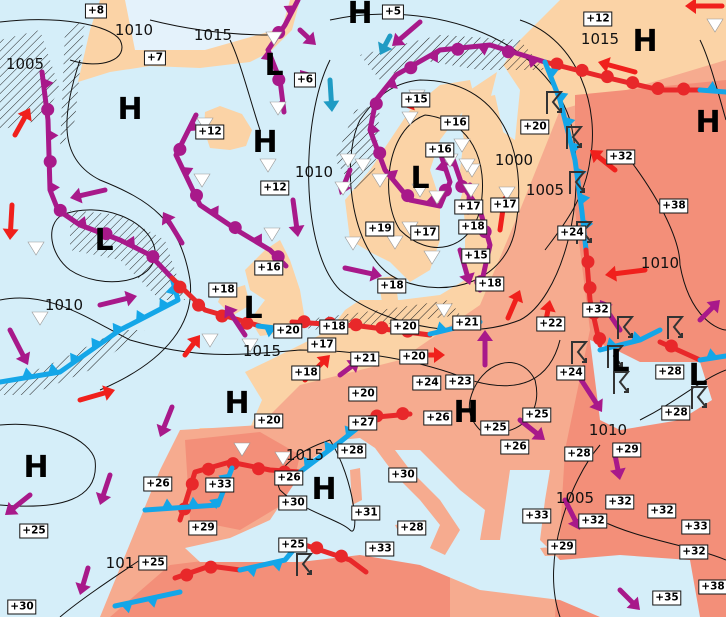 The width and height of the screenshot is (726, 617). I want to click on cold-front-line, so click(711, 358).